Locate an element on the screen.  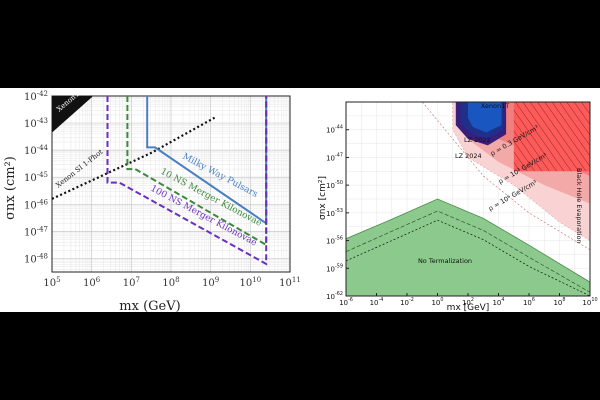
right-x-tick-label: 10⁻² is located at coordinates (407, 302).